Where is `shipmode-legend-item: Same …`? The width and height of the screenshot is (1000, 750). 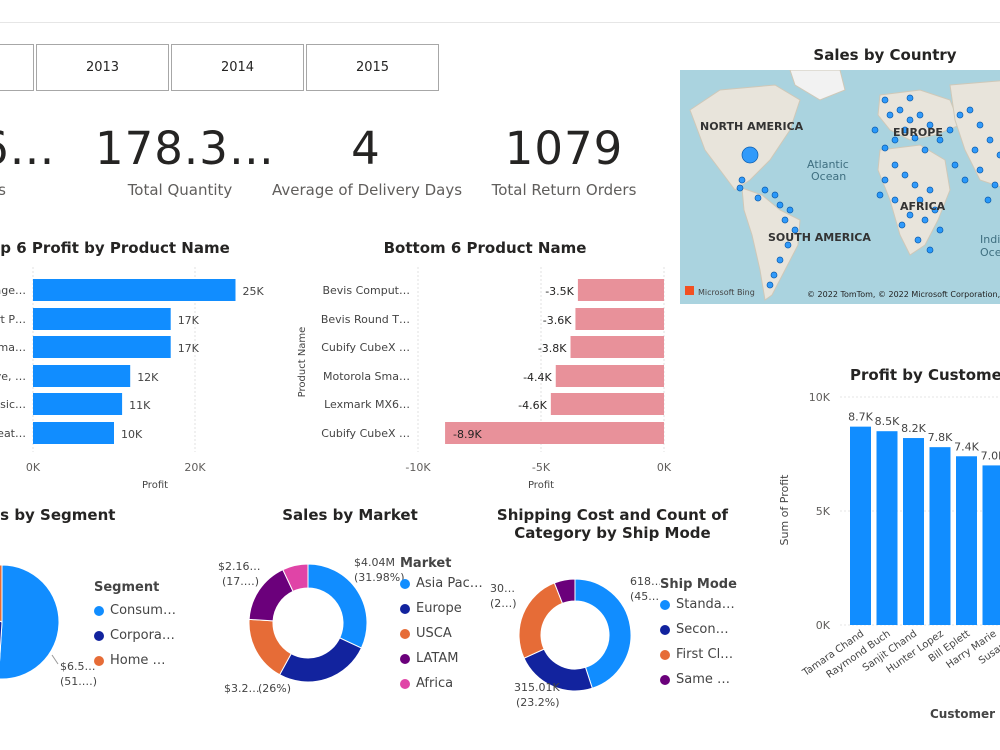
shipmode-legend-item: Same … is located at coordinates (698, 679).